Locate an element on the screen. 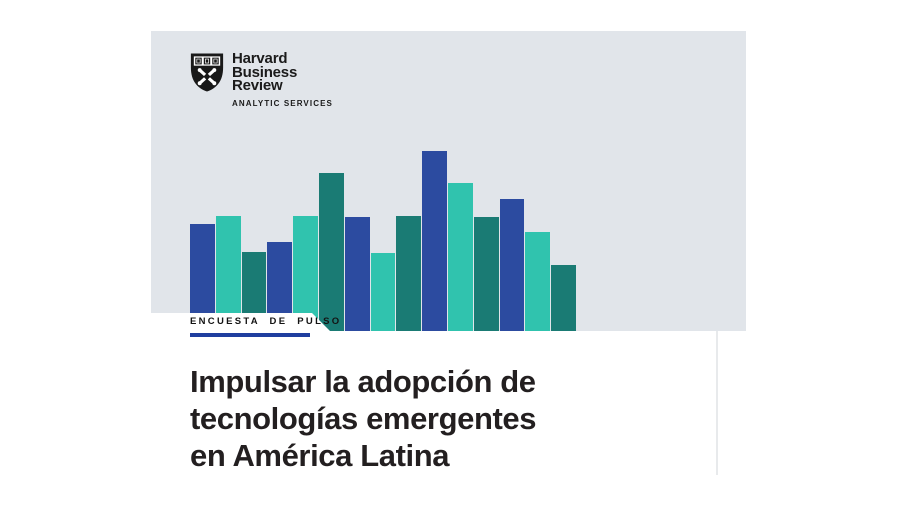  brand-line-3: Review is located at coordinates (257, 85).